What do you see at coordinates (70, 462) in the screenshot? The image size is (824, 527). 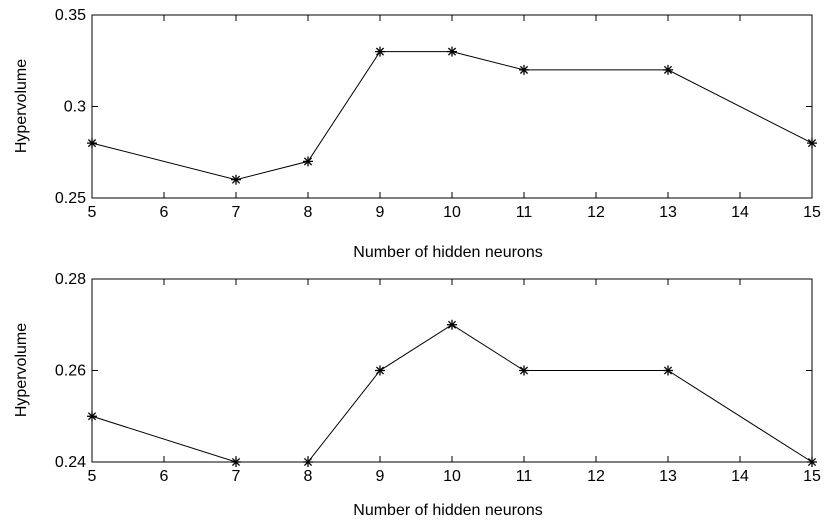 I see `bottom-ytick-label: 0.24` at bounding box center [70, 462].